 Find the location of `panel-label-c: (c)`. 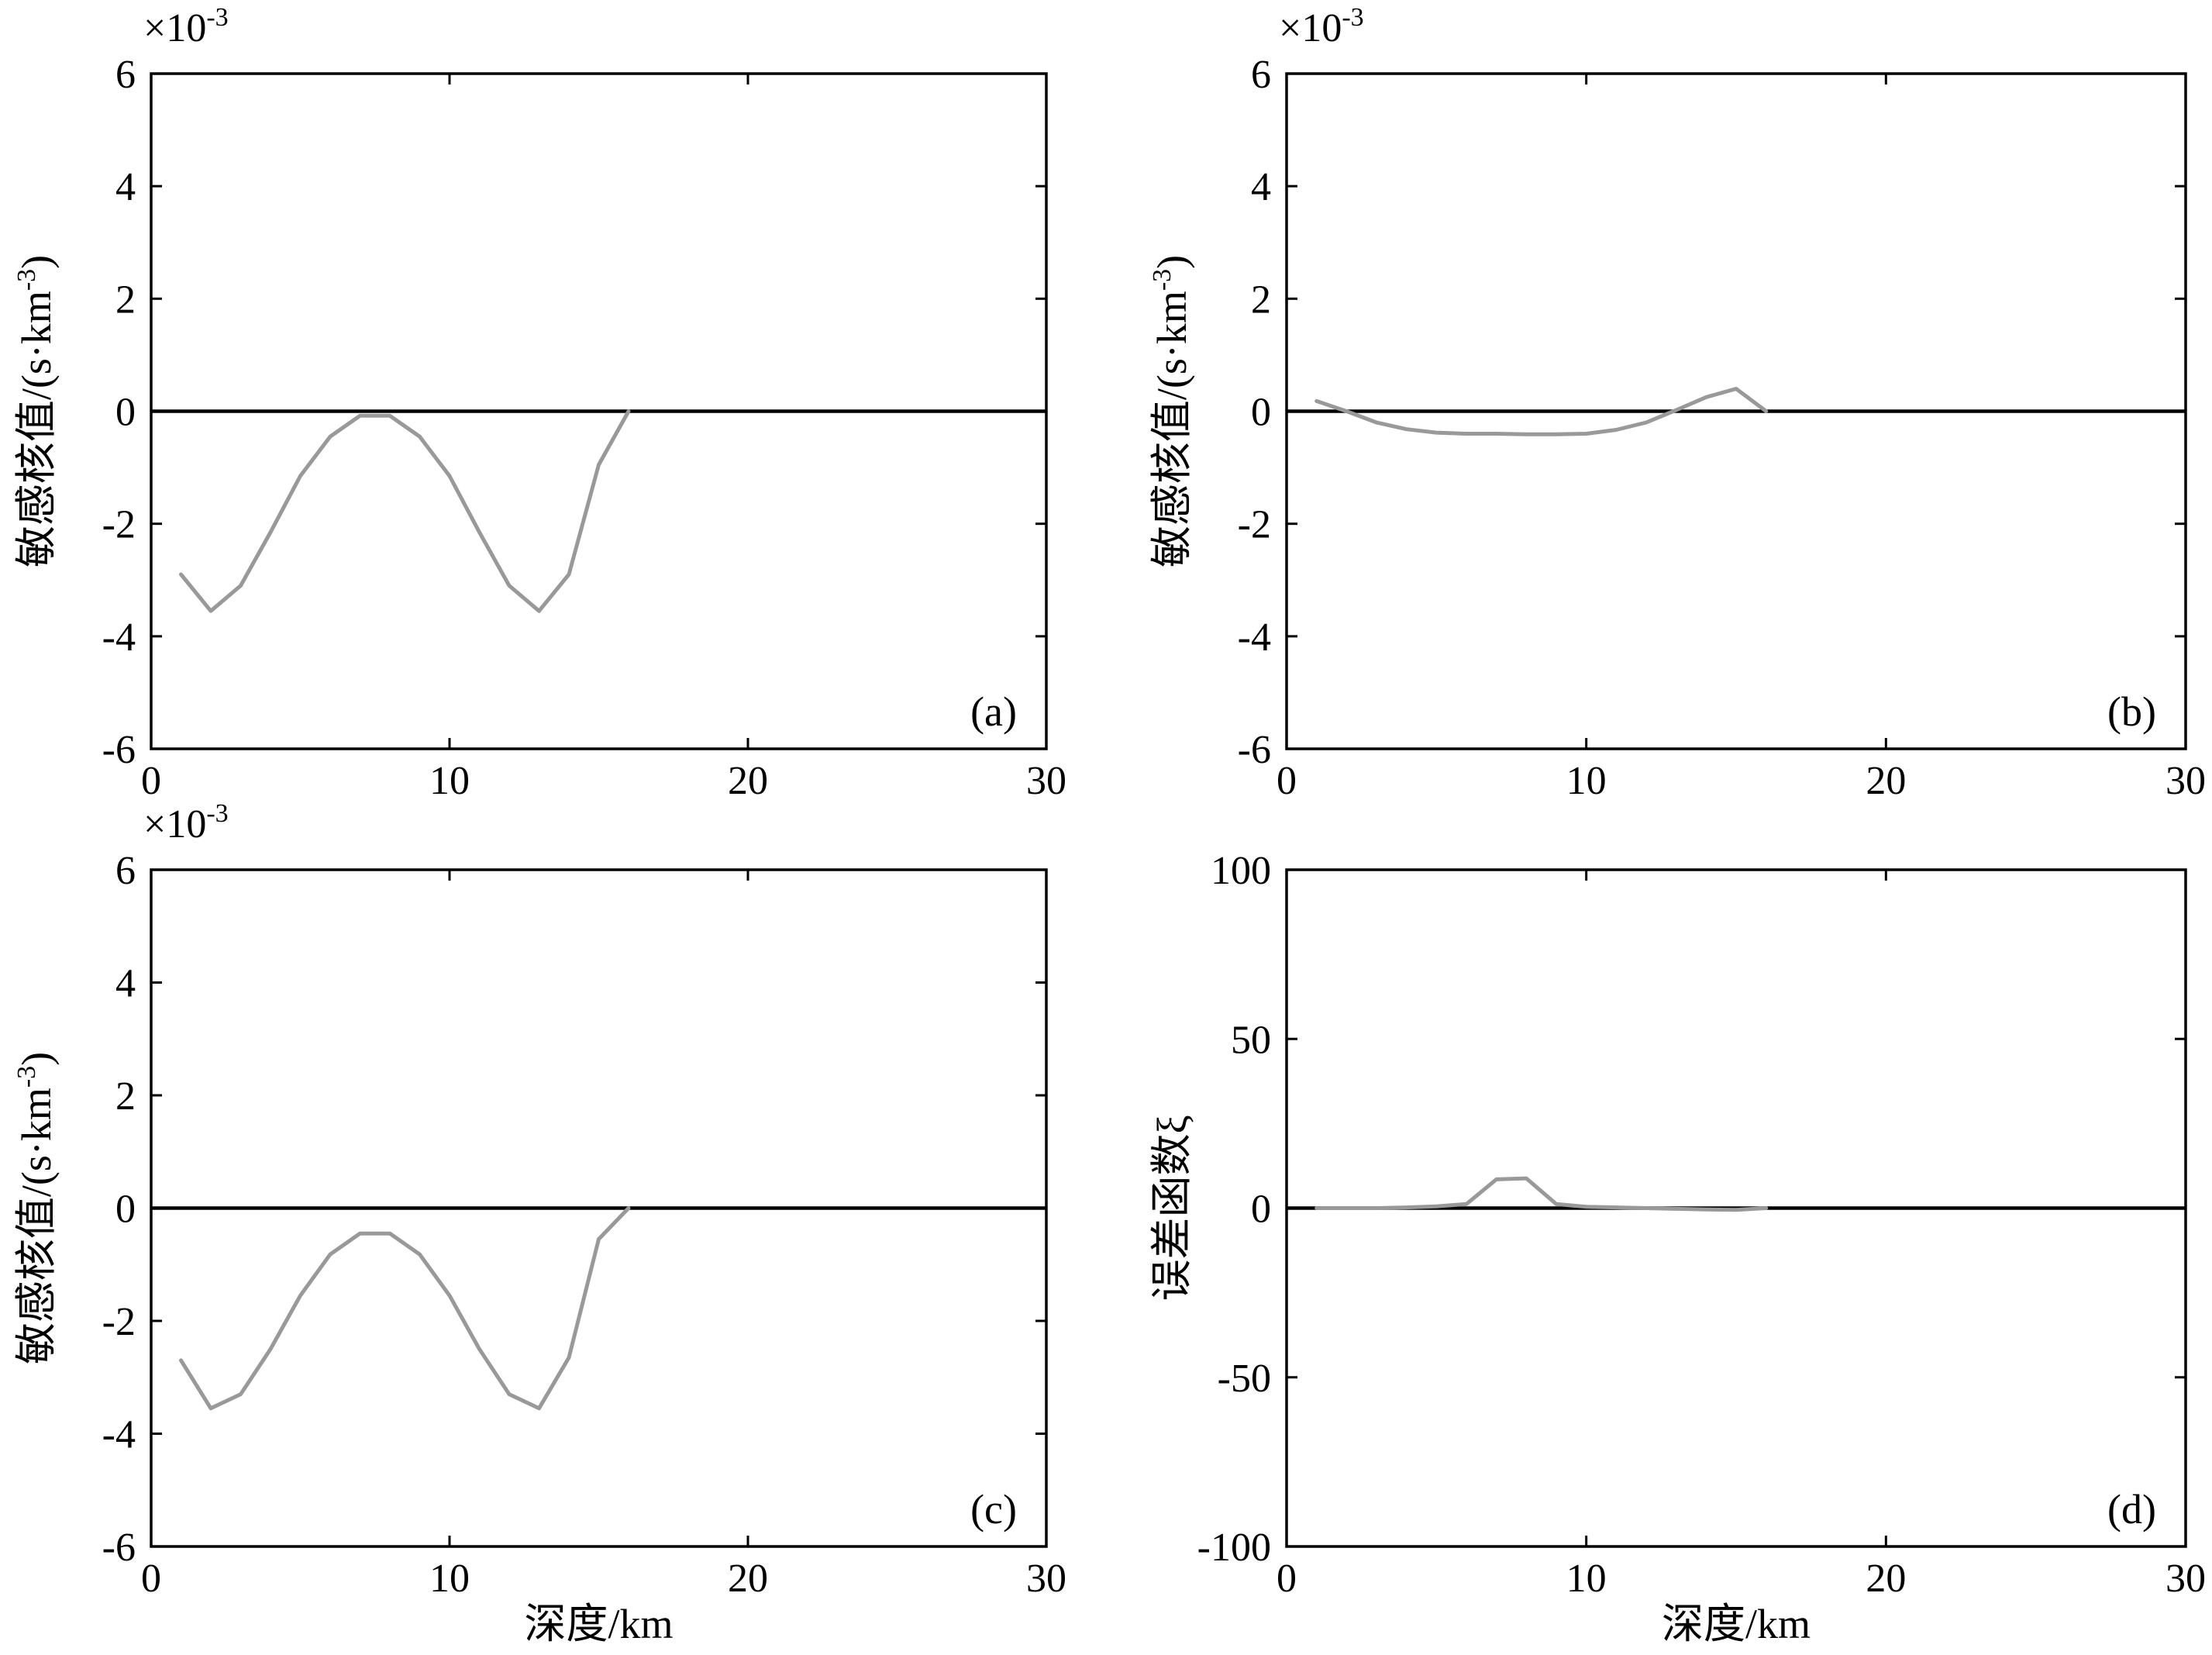

panel-label-c: (c) is located at coordinates (993, 1509).